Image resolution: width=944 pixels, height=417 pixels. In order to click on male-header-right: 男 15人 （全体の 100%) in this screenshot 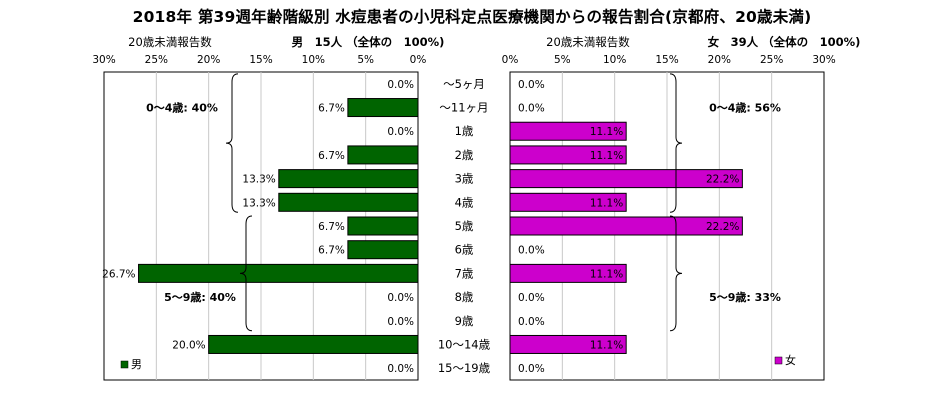, I will do `click(368, 42)`.